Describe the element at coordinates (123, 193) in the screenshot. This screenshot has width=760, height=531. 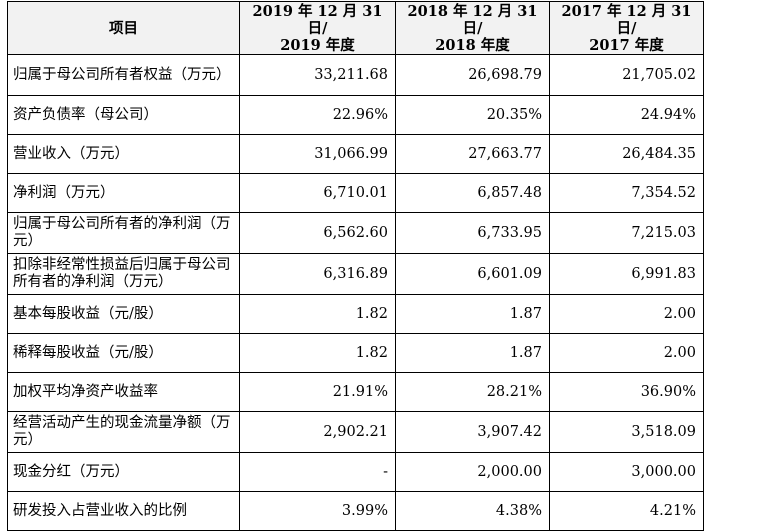
I see `row-label: 净利润（万元）` at that location.